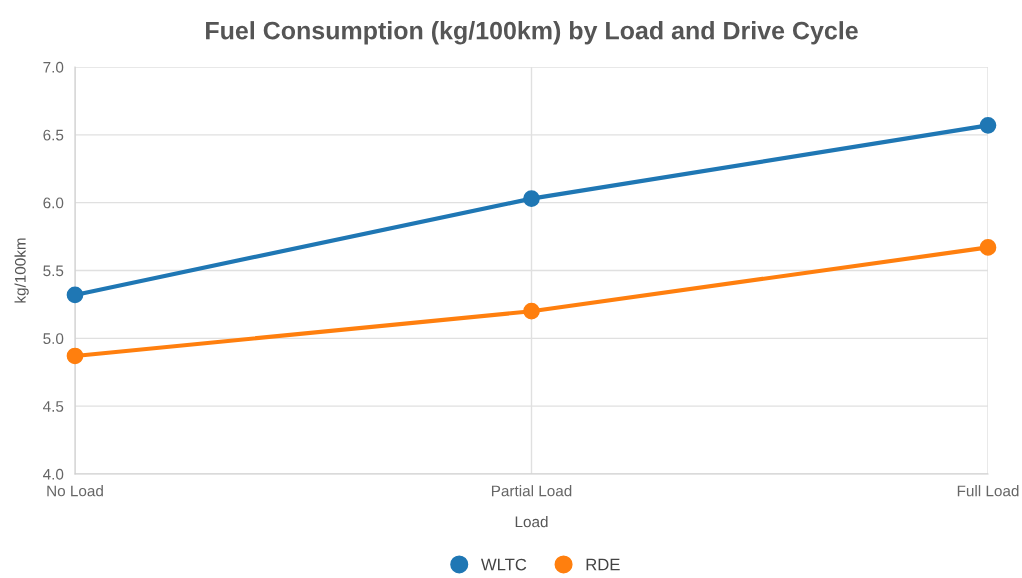 Image resolution: width=1022 pixels, height=578 pixels. Describe the element at coordinates (532, 33) in the screenshot. I see `chart-title: Fuel Consumption (kg/100km) by Load and Drive Cycle` at that location.